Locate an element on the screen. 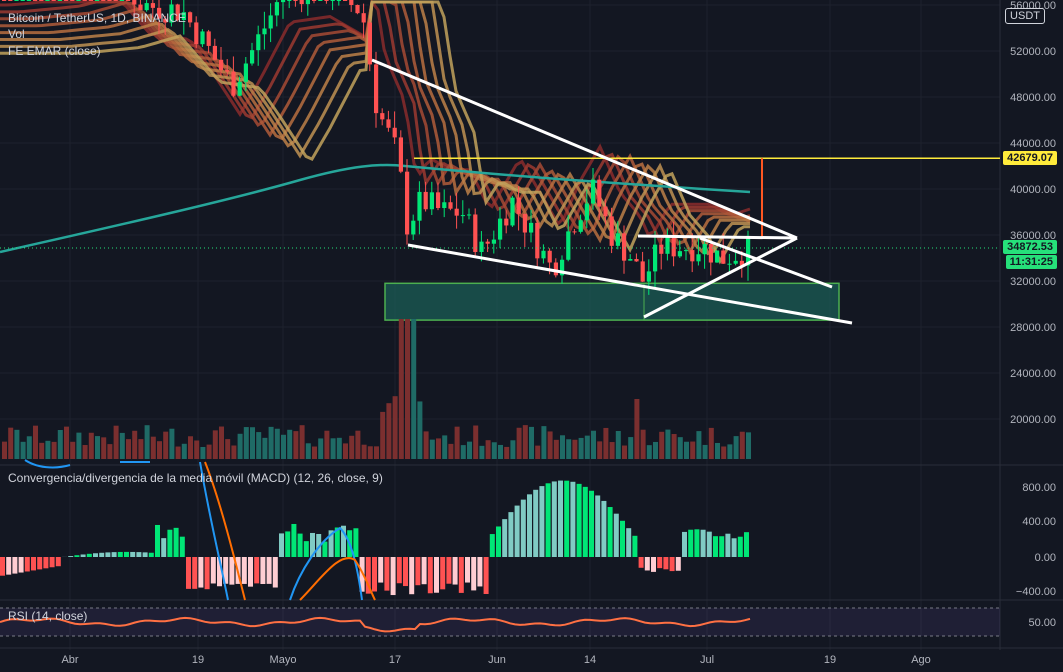  time-axis-label: Ago is located at coordinates (921, 660).